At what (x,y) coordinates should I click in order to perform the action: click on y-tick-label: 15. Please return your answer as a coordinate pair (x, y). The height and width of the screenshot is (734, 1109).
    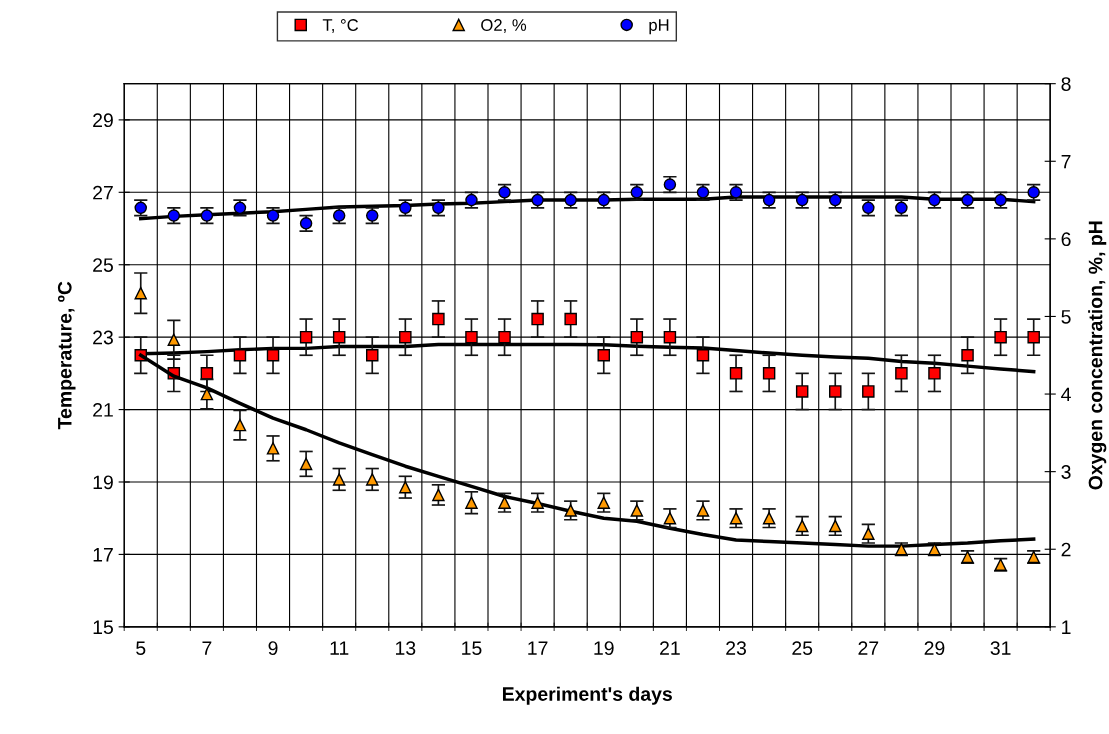
    Looking at the image, I should click on (103, 627).